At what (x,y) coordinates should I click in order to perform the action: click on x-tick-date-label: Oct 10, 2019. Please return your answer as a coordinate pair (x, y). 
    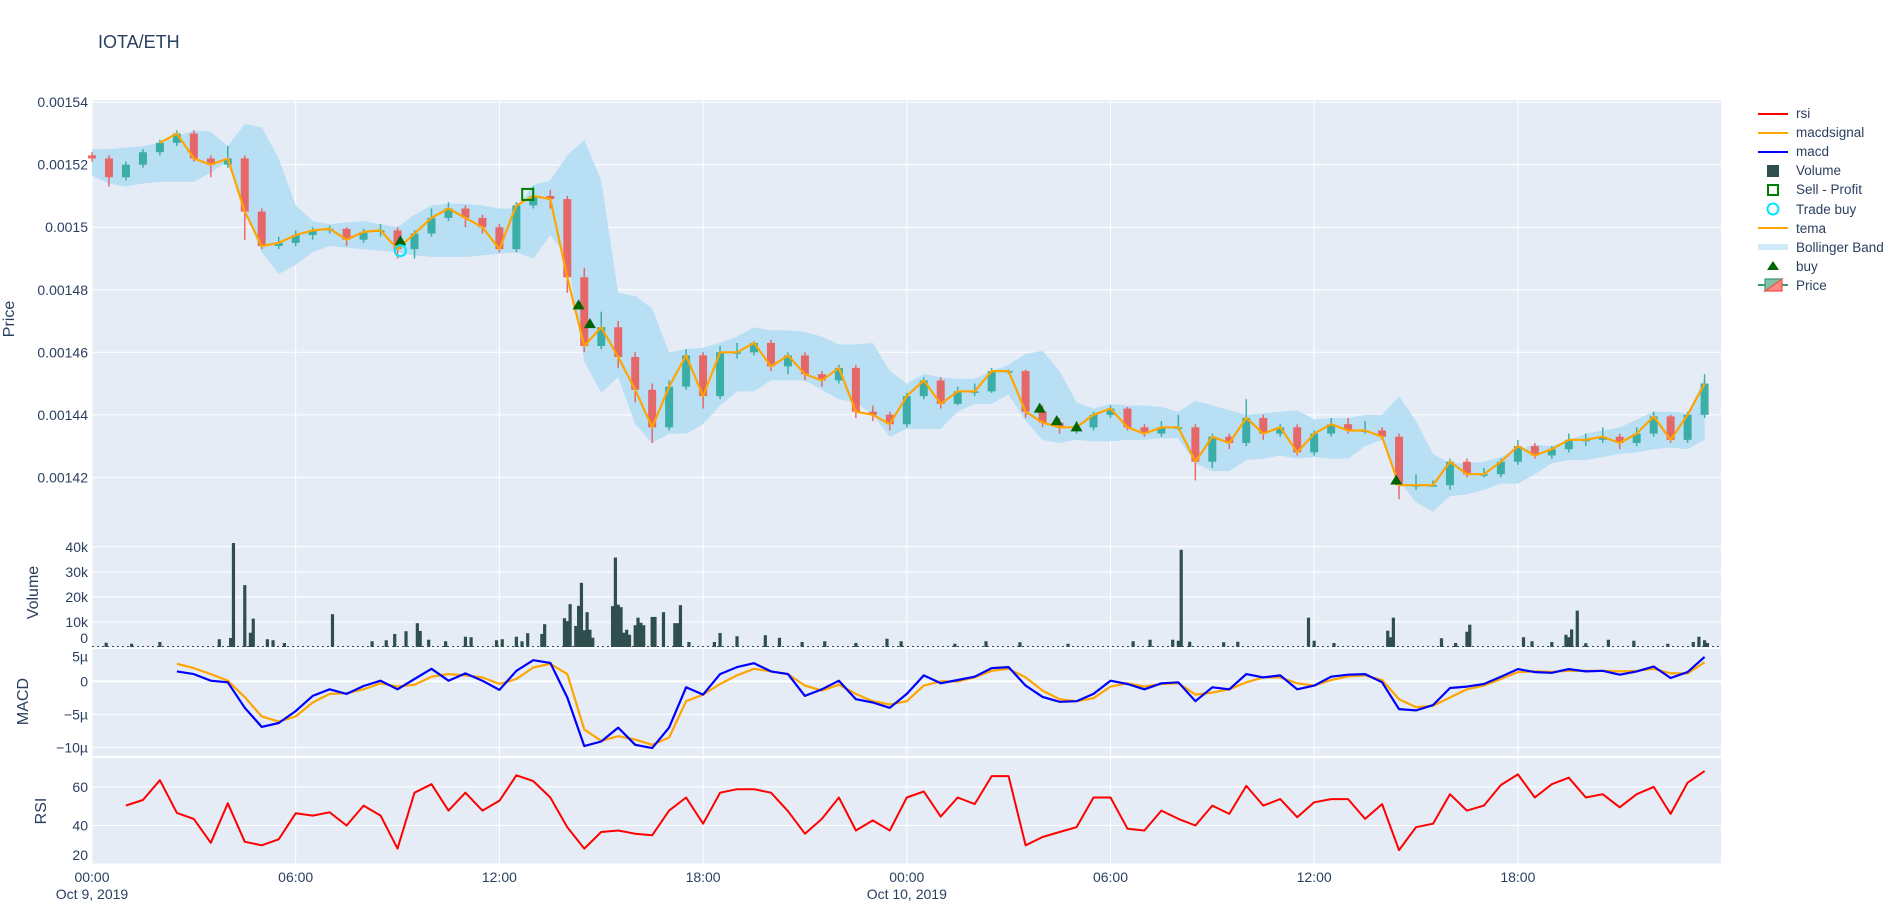
    Looking at the image, I should click on (907, 894).